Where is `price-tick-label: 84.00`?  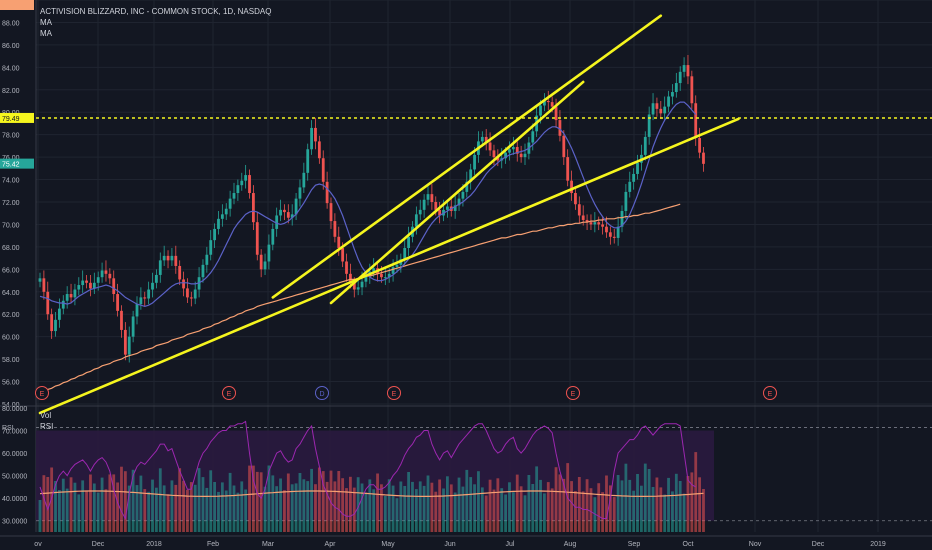 price-tick-label: 84.00 is located at coordinates (11, 68).